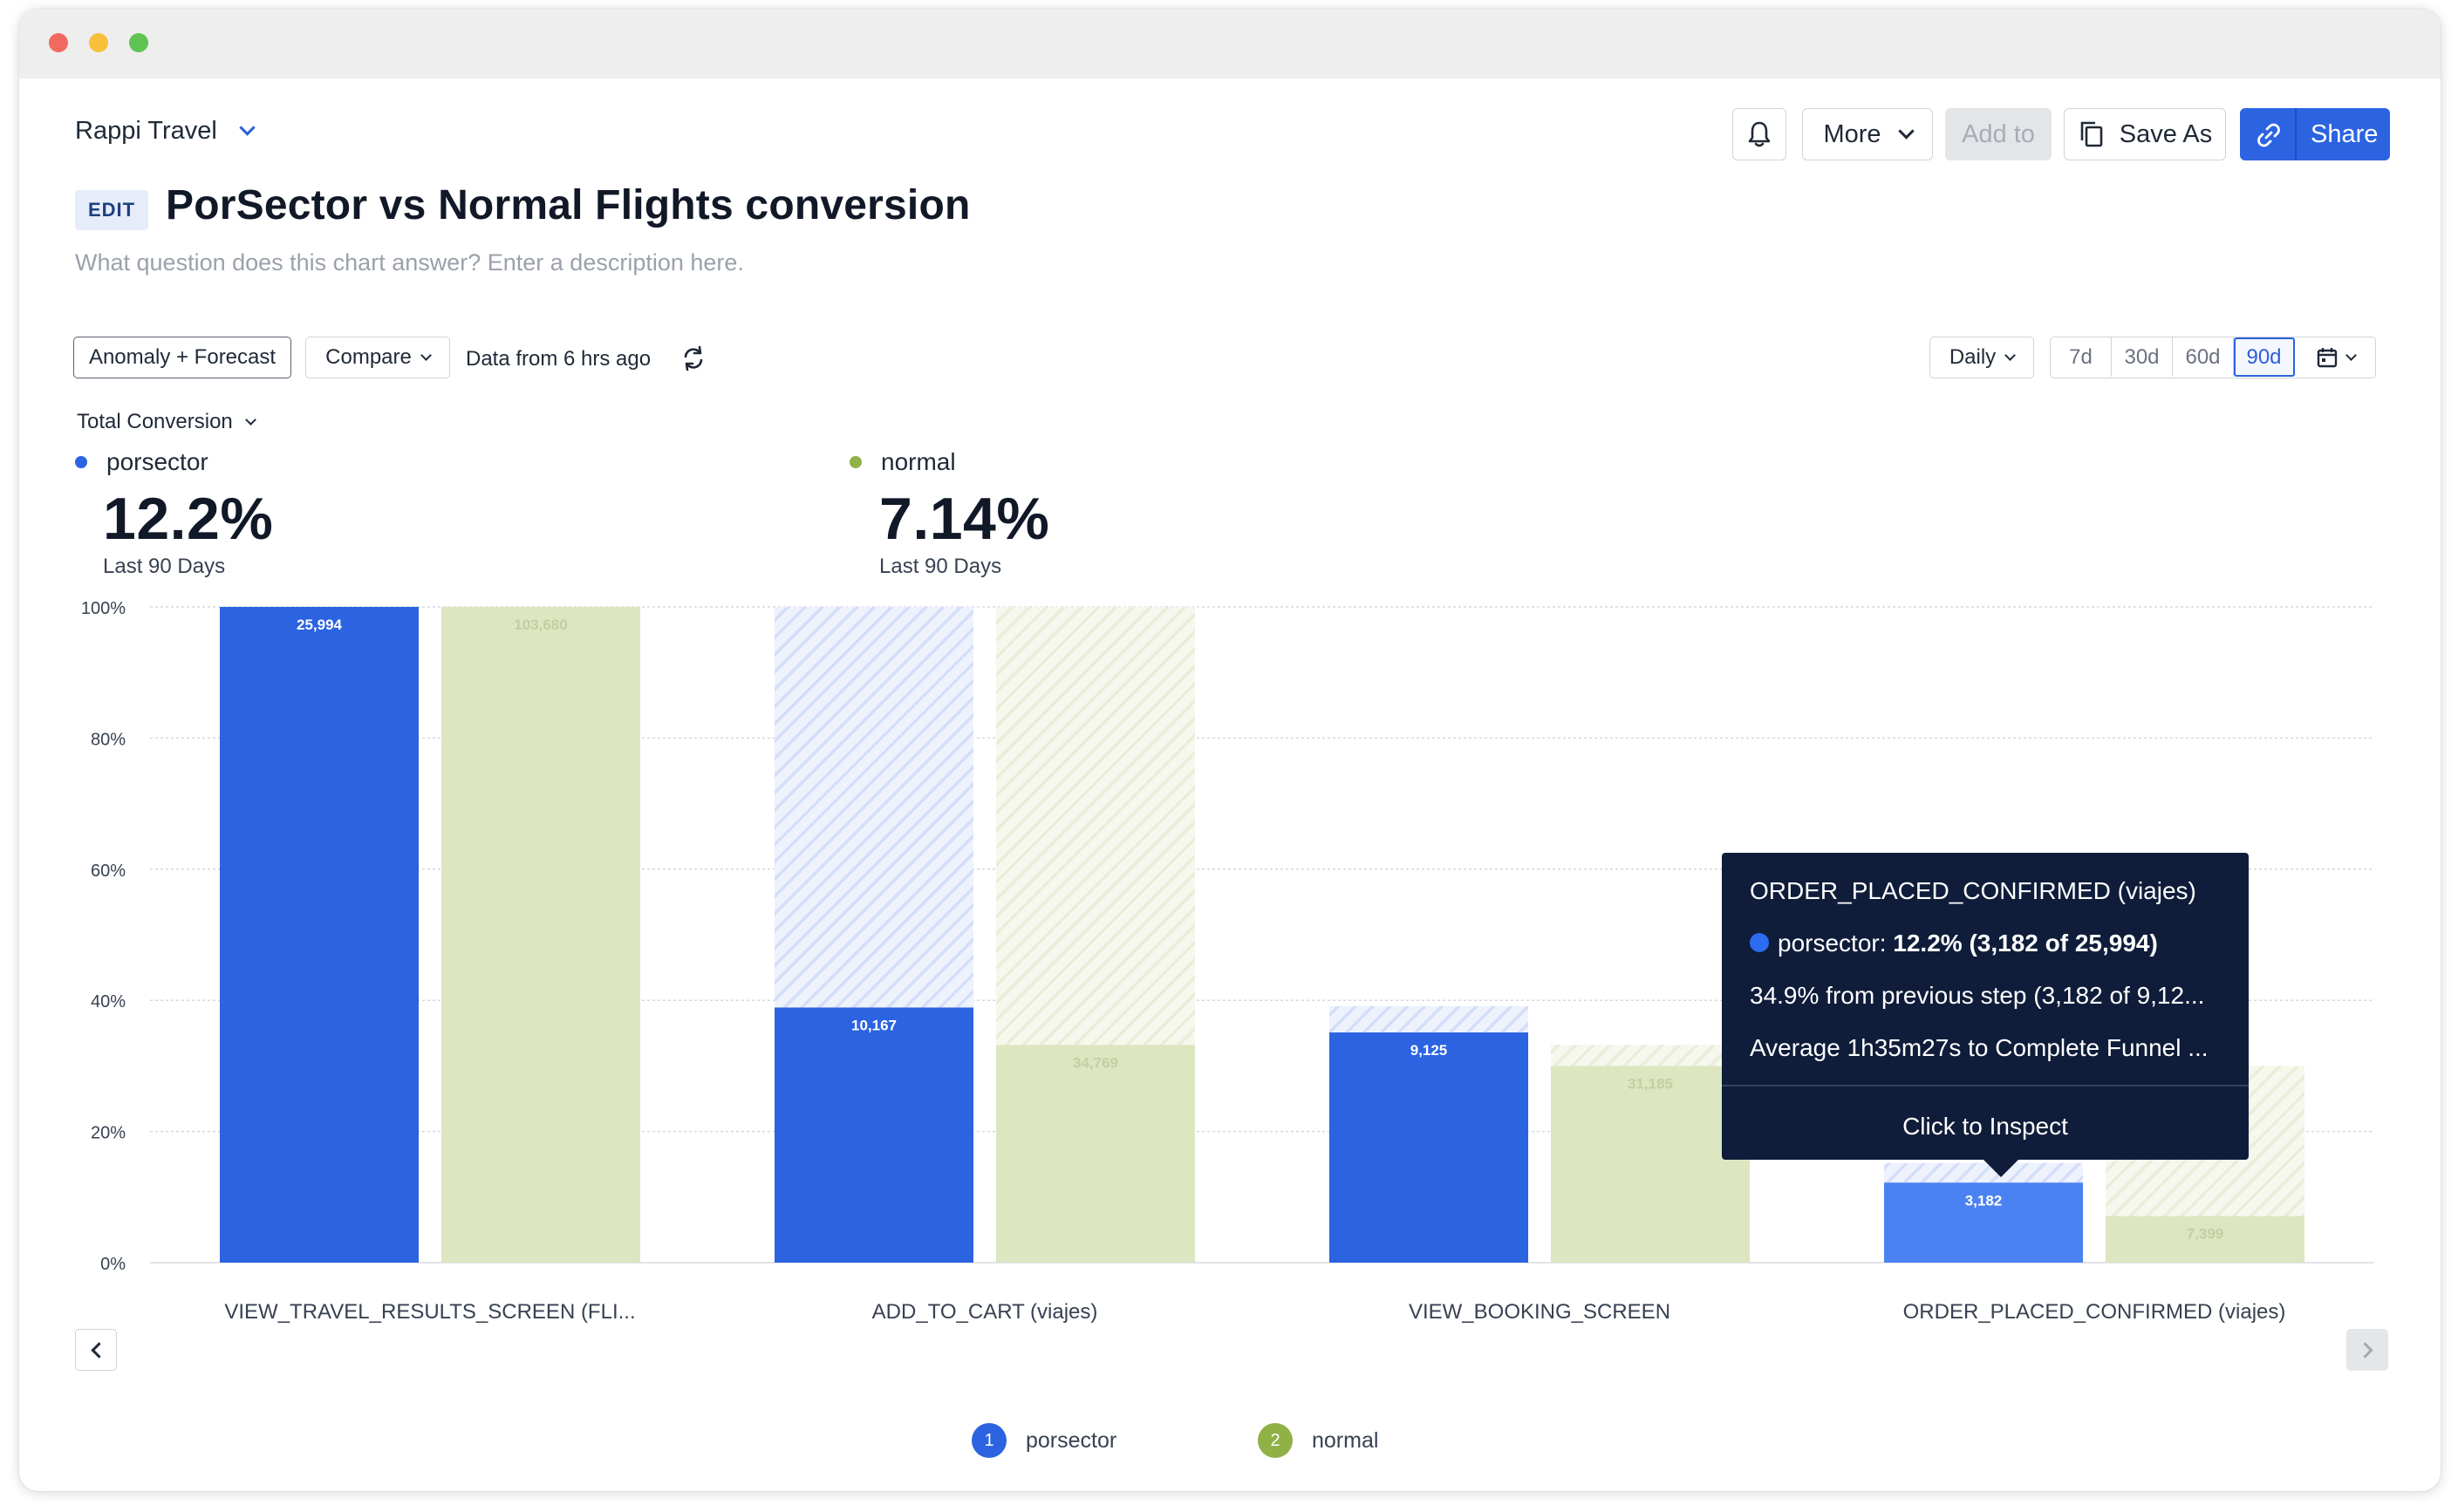 The image size is (2458, 1512). What do you see at coordinates (1985, 944) in the screenshot?
I see `tooltip-series-line: porsector: 12.2% (3,182 of 25,994)` at bounding box center [1985, 944].